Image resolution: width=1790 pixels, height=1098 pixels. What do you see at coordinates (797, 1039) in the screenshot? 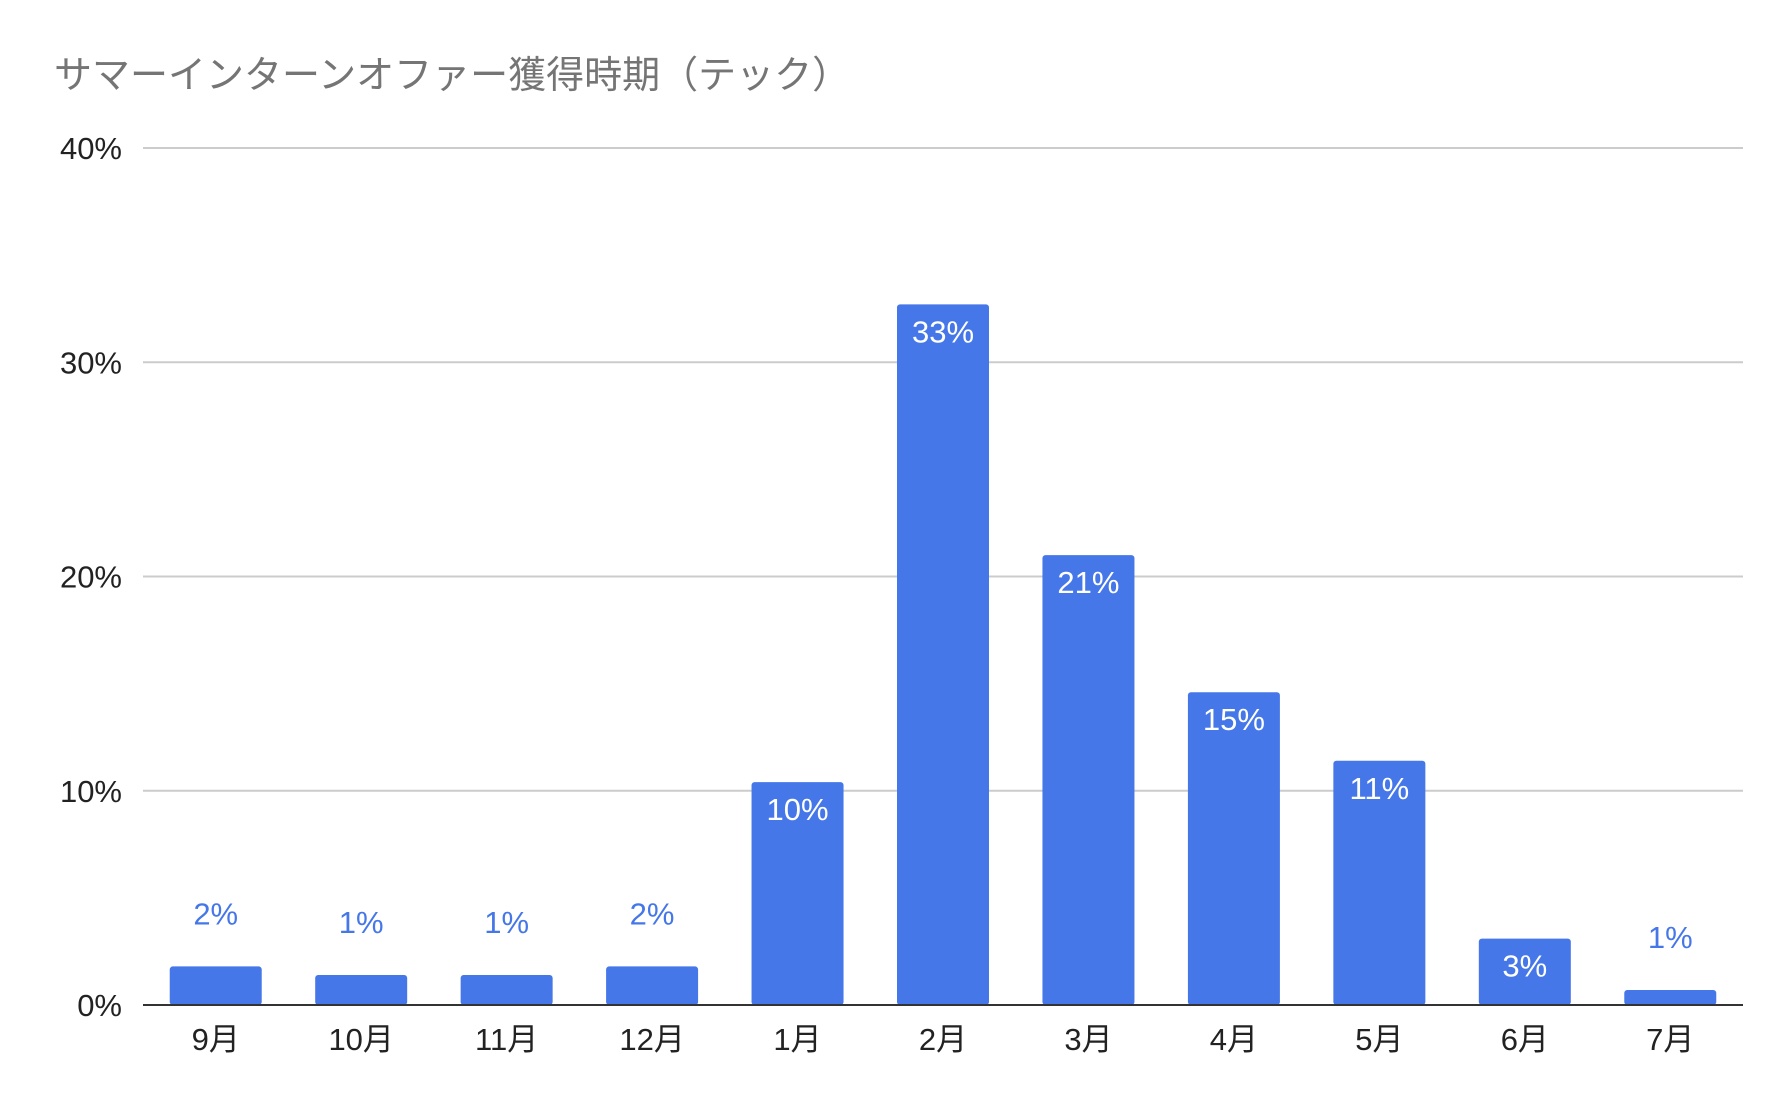
I see `x-tick-label: 1月` at bounding box center [797, 1039].